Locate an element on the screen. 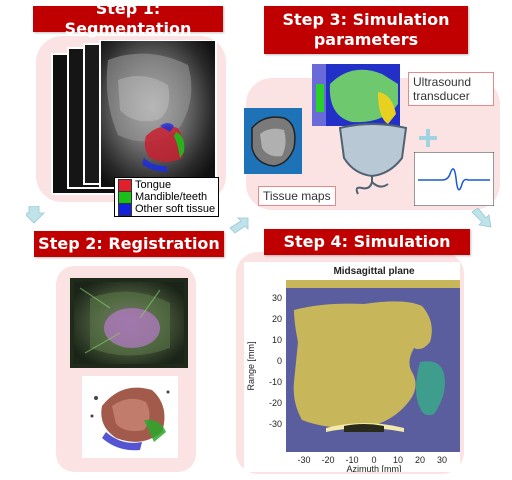 This screenshot has width=512, height=480. x-tick-label: -30 is located at coordinates (303, 460).